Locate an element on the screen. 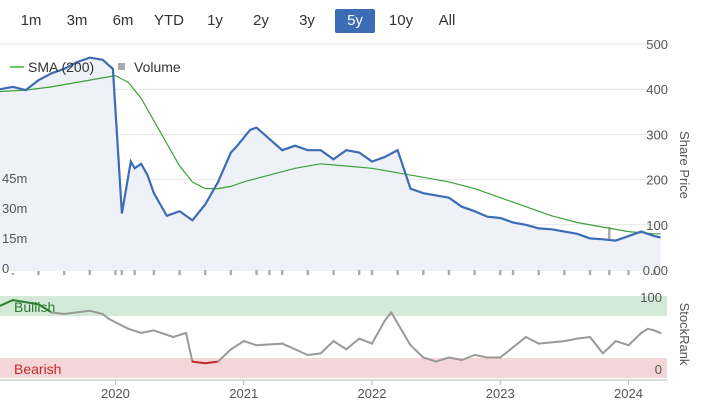 The height and width of the screenshot is (401, 705). volume-ytick-label: 15m is located at coordinates (14, 238).